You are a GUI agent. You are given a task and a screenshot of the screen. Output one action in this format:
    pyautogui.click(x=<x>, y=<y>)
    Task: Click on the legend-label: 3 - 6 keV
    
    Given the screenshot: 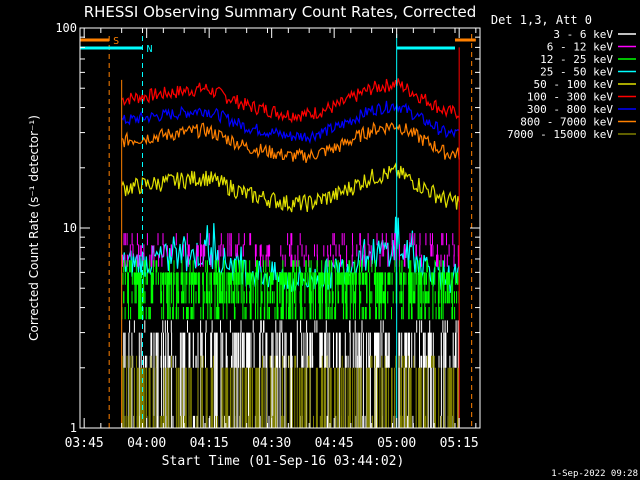 What is the action you would take?
    pyautogui.click(x=583, y=34)
    